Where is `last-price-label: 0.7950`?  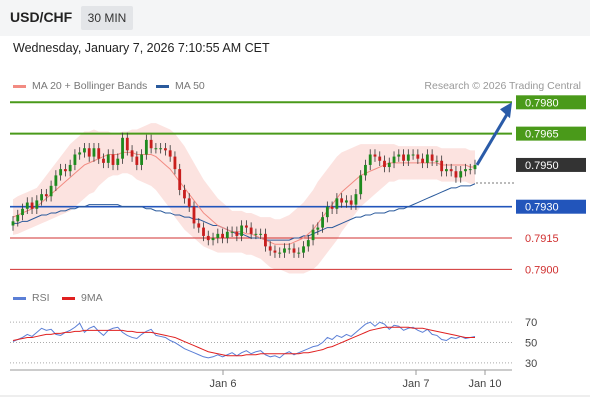 last-price-label: 0.7950 is located at coordinates (542, 166).